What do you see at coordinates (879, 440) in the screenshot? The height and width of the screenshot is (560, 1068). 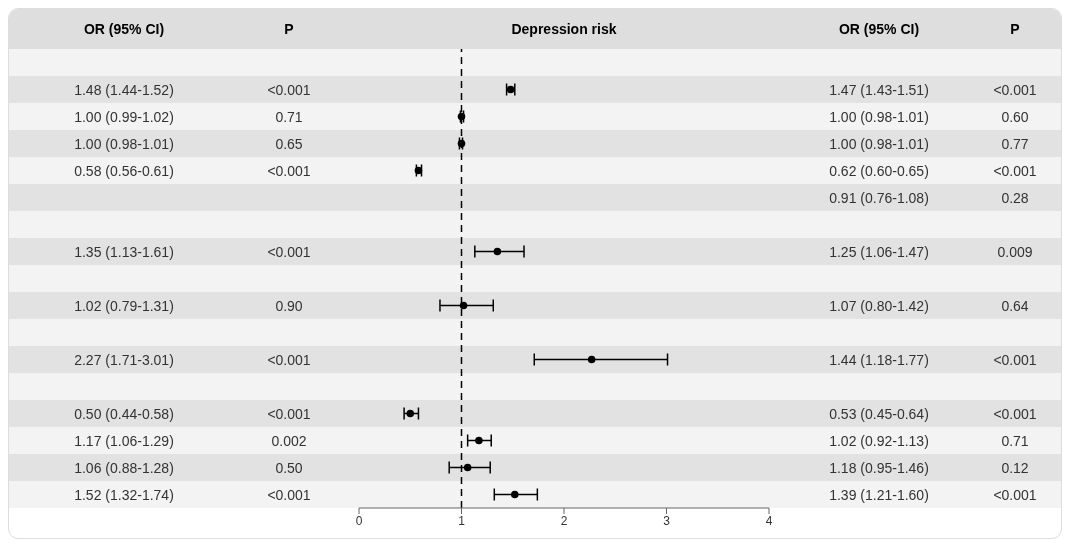 I see `text: 1.02 (0.92-1.13)` at bounding box center [879, 440].